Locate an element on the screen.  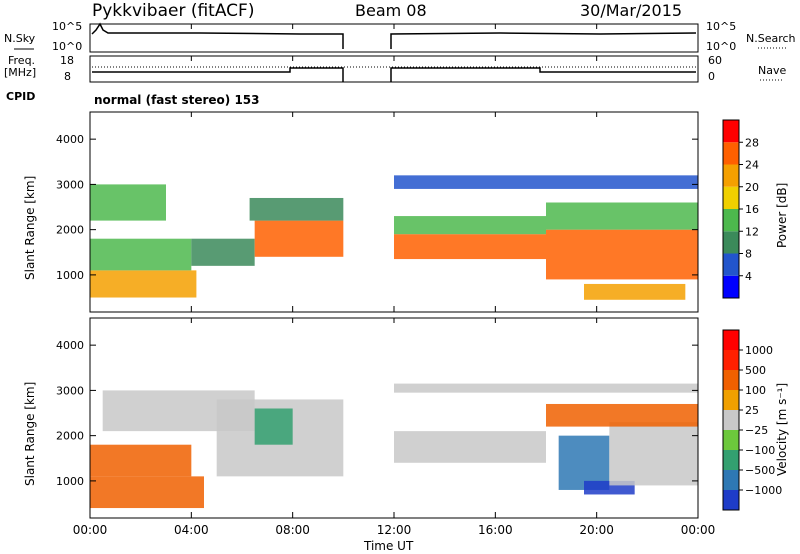
beam-label: Beam 08 is located at coordinates (391, 10).